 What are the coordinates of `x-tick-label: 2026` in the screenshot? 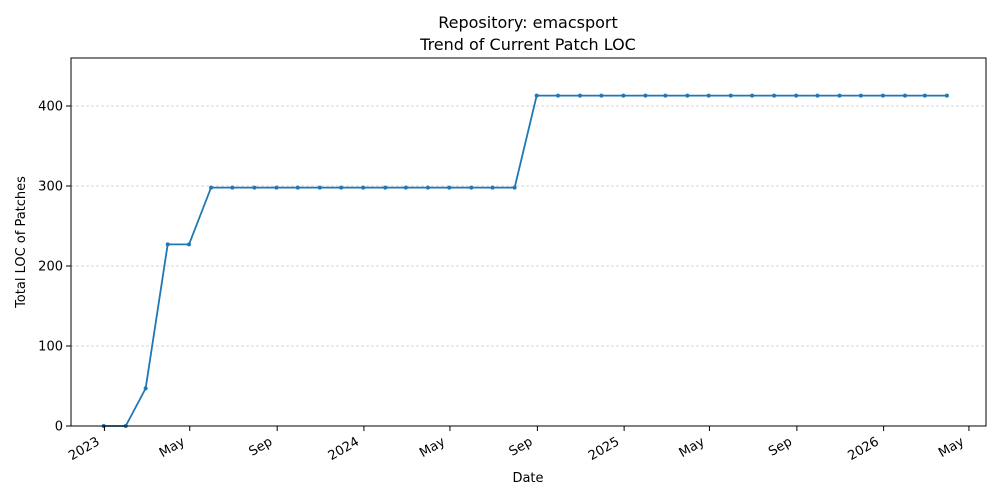 It's located at (863, 449).